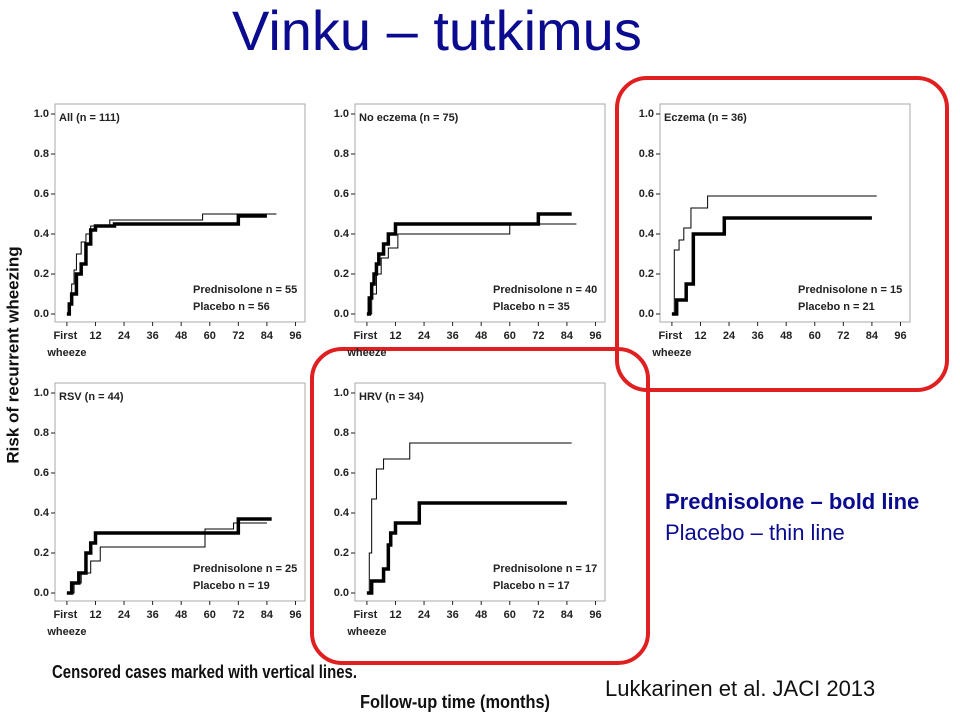 This screenshot has height=716, width=960. I want to click on panel-title: No eczema (n = 75), so click(409, 118).